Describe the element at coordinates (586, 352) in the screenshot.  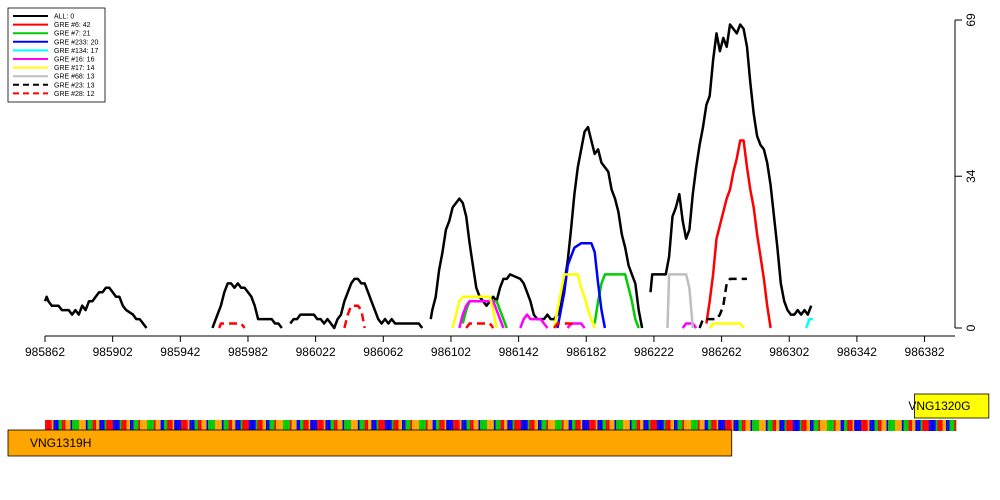
I see `x-tick-label: 986182` at that location.